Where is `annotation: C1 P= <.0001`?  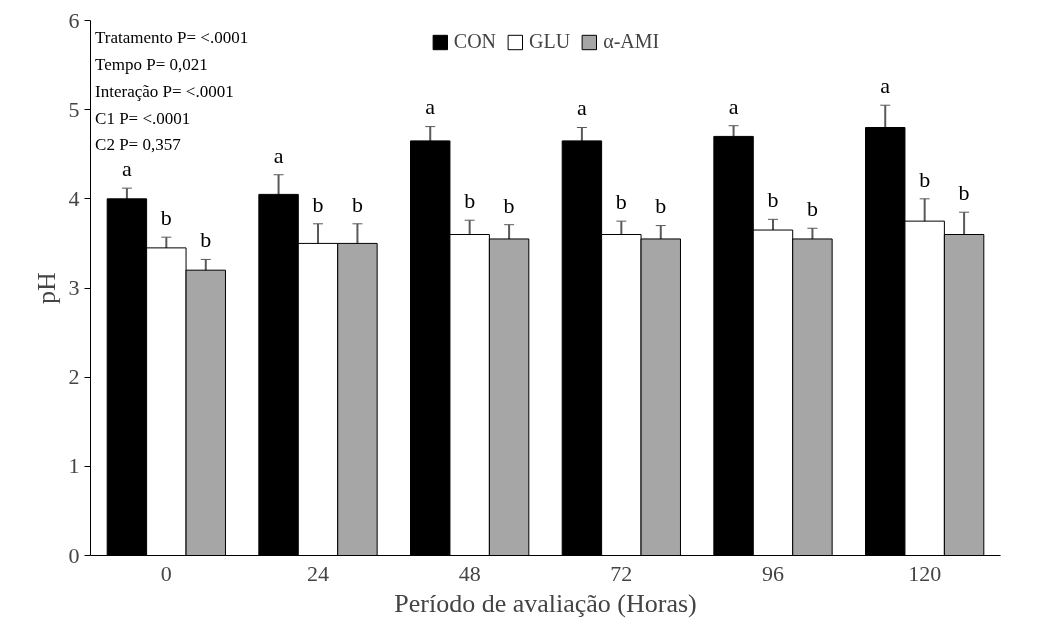
annotation: C1 P= <.0001 is located at coordinates (143, 118).